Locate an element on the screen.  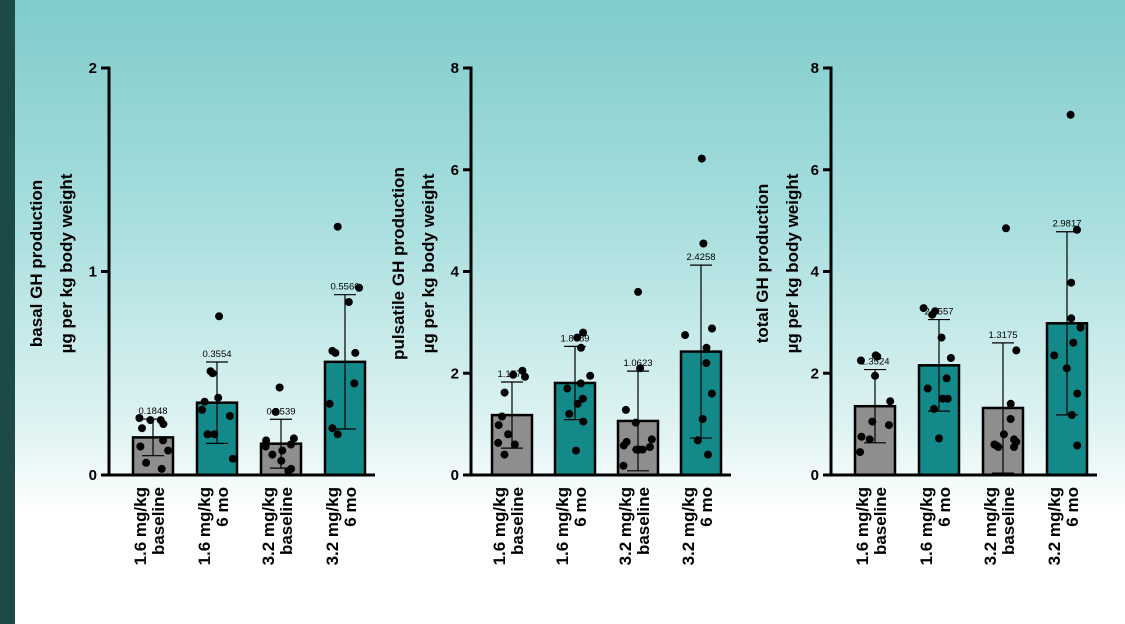
bar-value-label: 1.1776 is located at coordinates (511, 374).